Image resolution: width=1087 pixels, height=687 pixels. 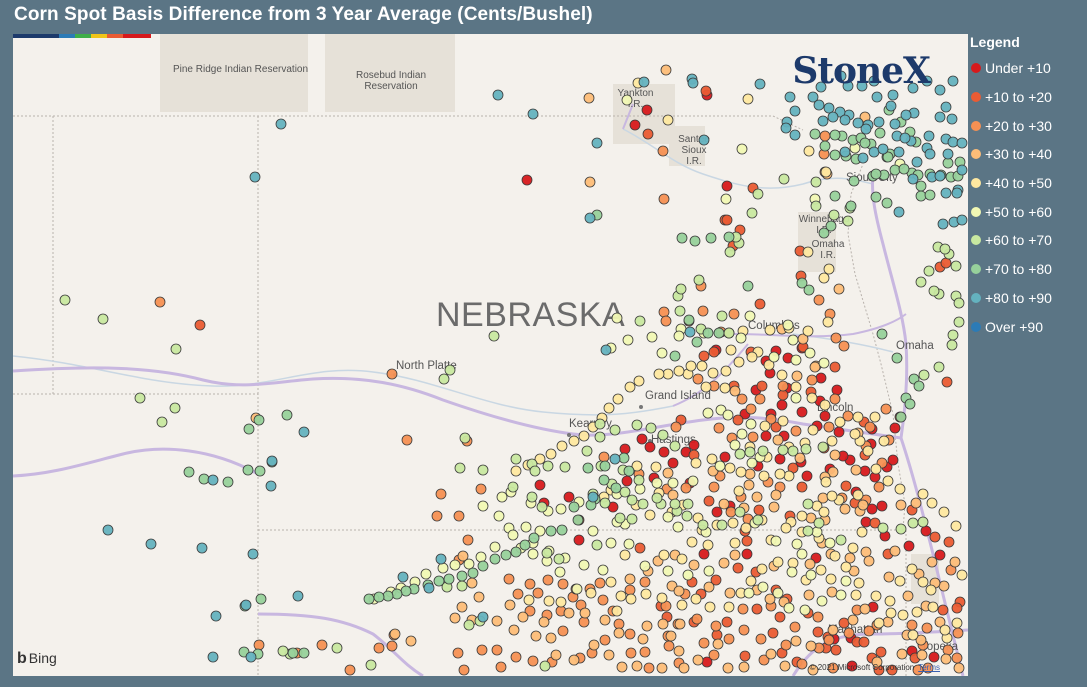 What do you see at coordinates (1028, 97) in the screenshot?
I see `legend-item: +10 to +20` at bounding box center [1028, 97].